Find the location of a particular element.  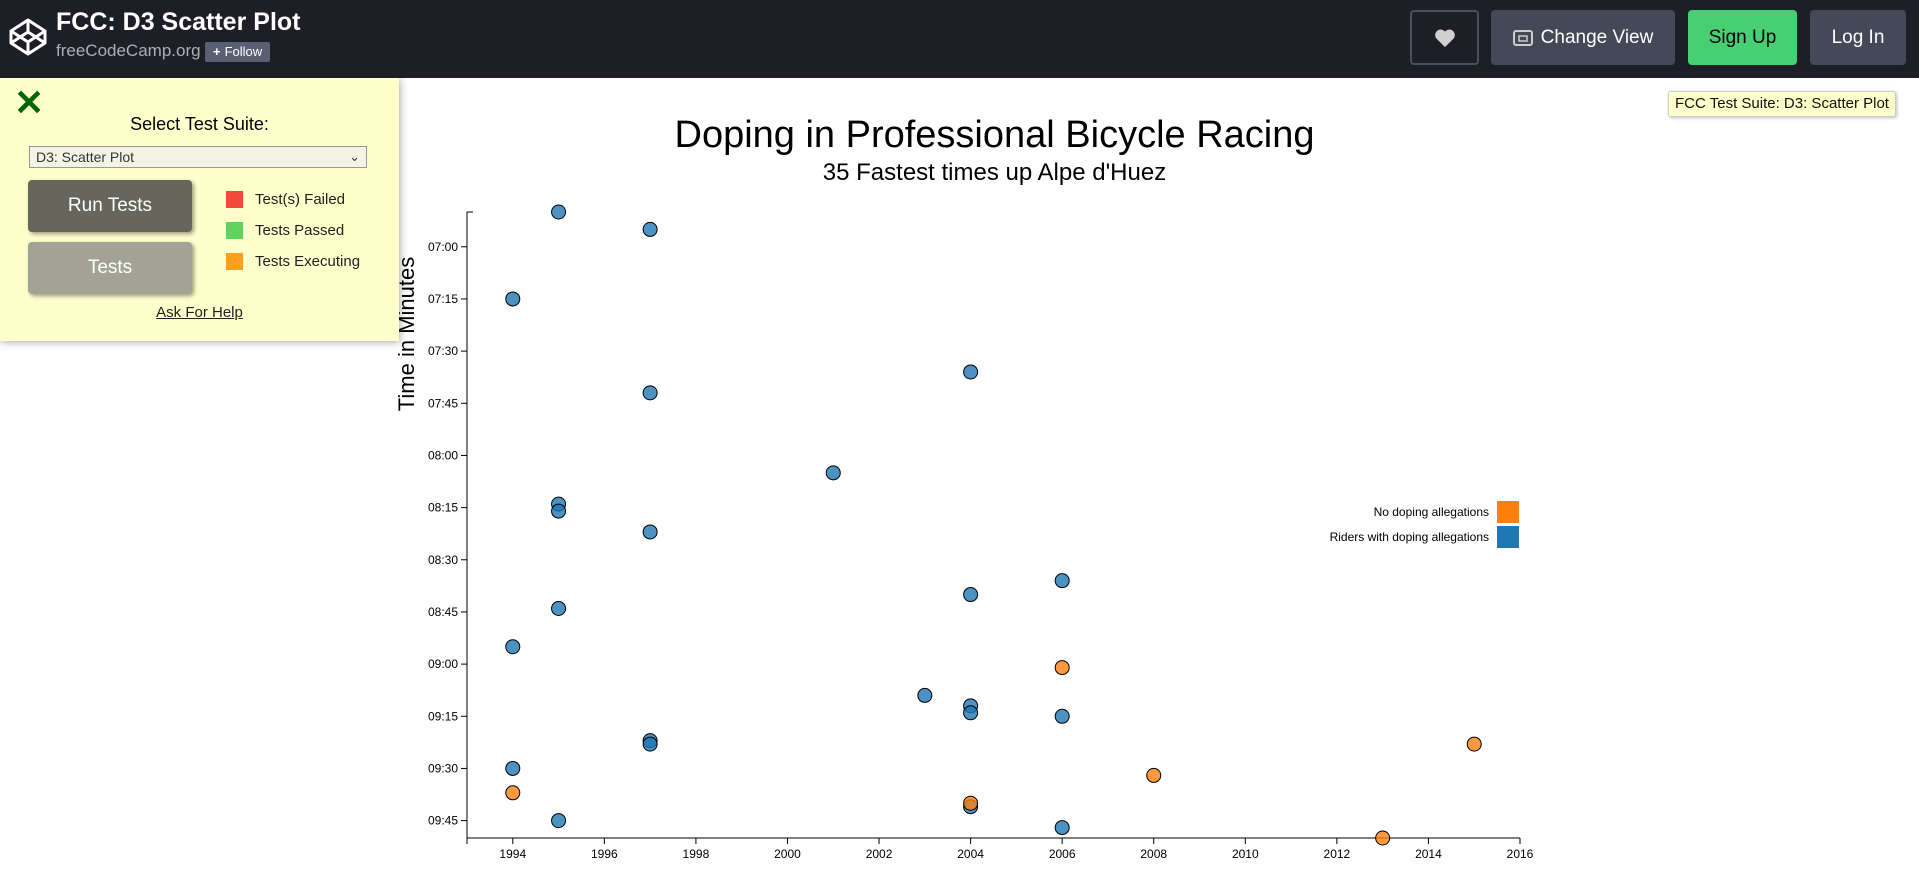

heart-icon is located at coordinates (1444, 38).